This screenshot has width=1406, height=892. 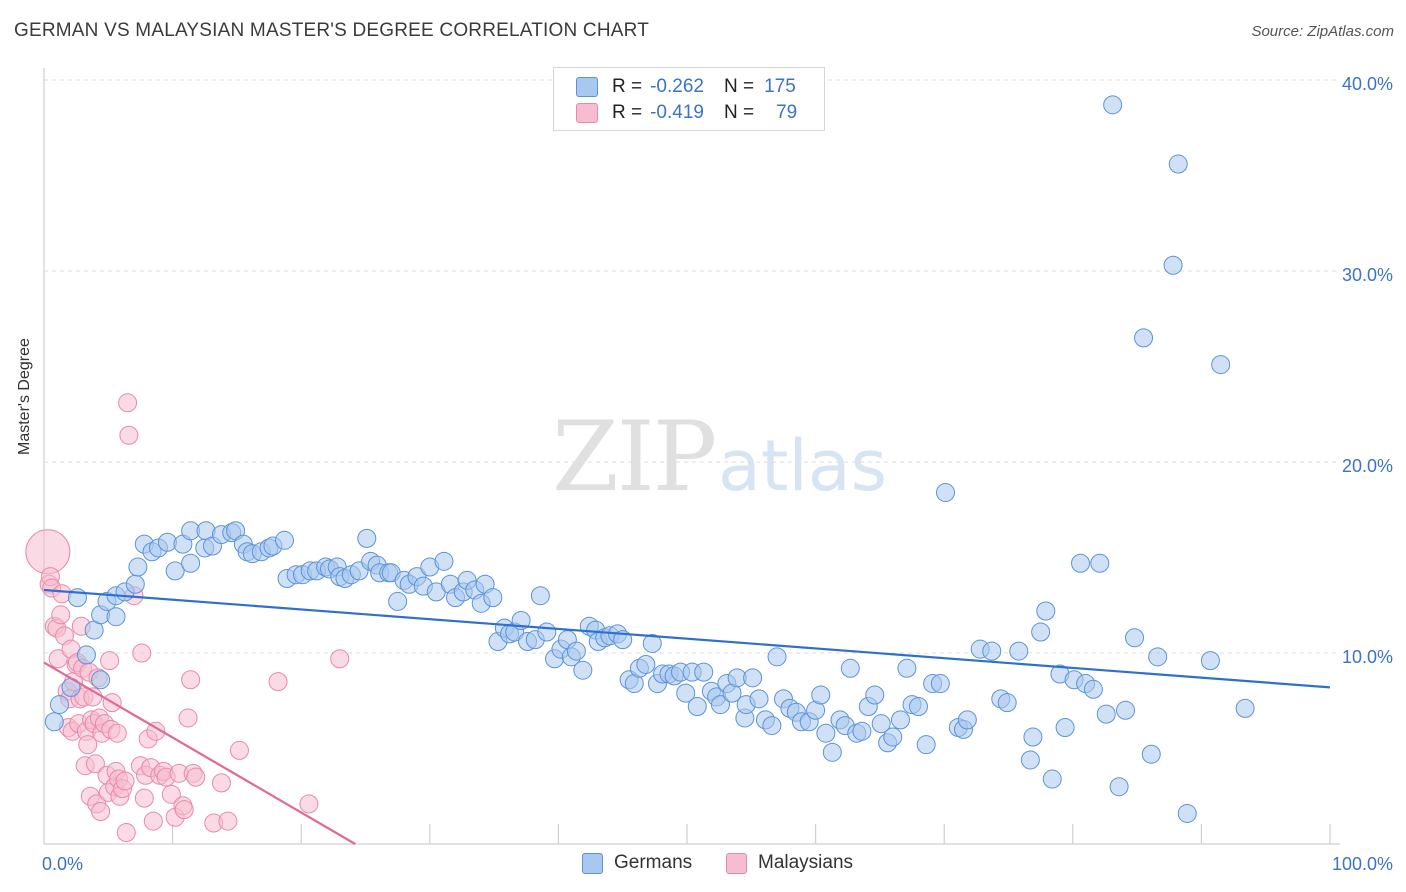 I want to click on german-trend-line, so click(x=687, y=638).